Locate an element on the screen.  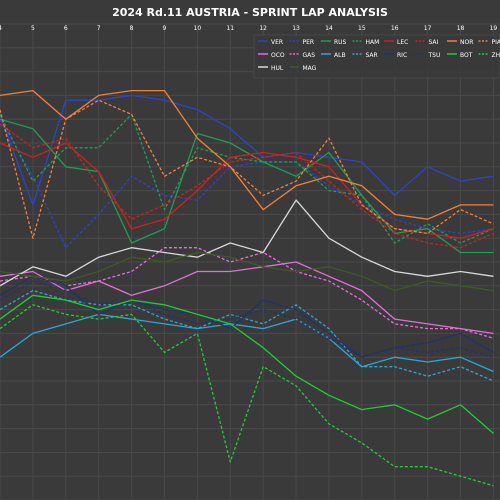
series-line-mag is located at coordinates (247, 271).